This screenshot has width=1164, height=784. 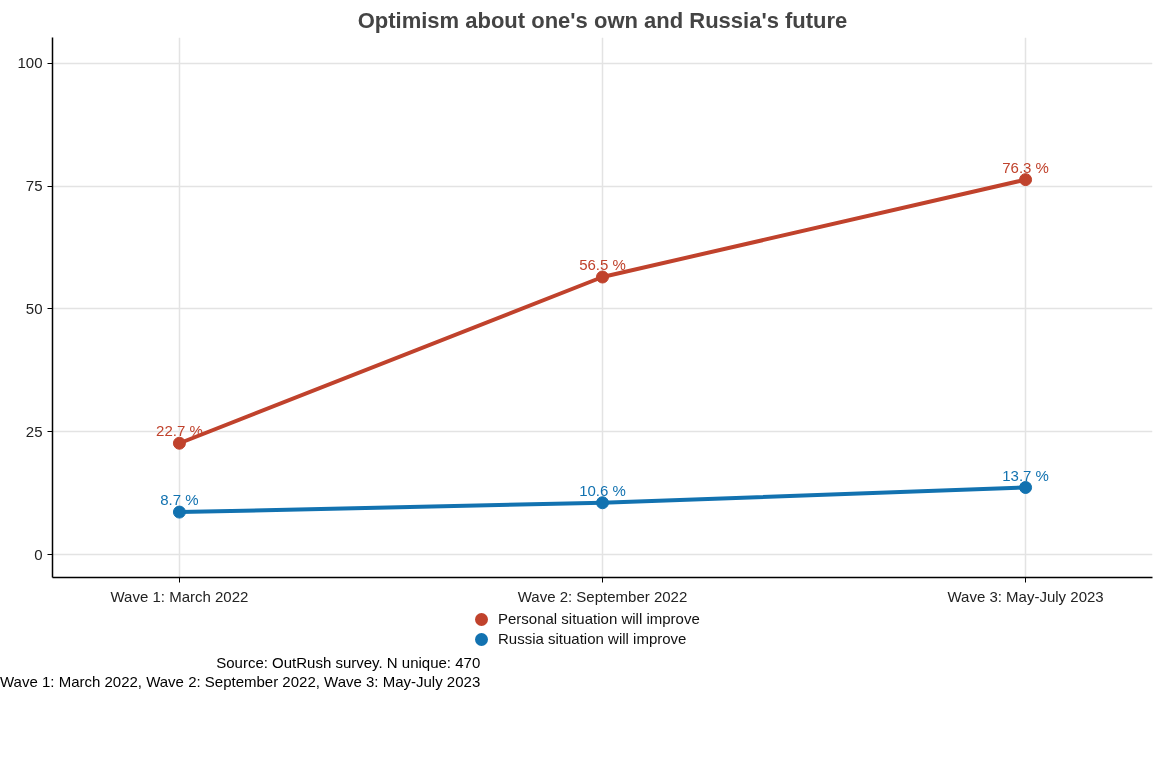 I want to click on x-tick-label: Wave 1: March 2022, so click(x=179, y=596).